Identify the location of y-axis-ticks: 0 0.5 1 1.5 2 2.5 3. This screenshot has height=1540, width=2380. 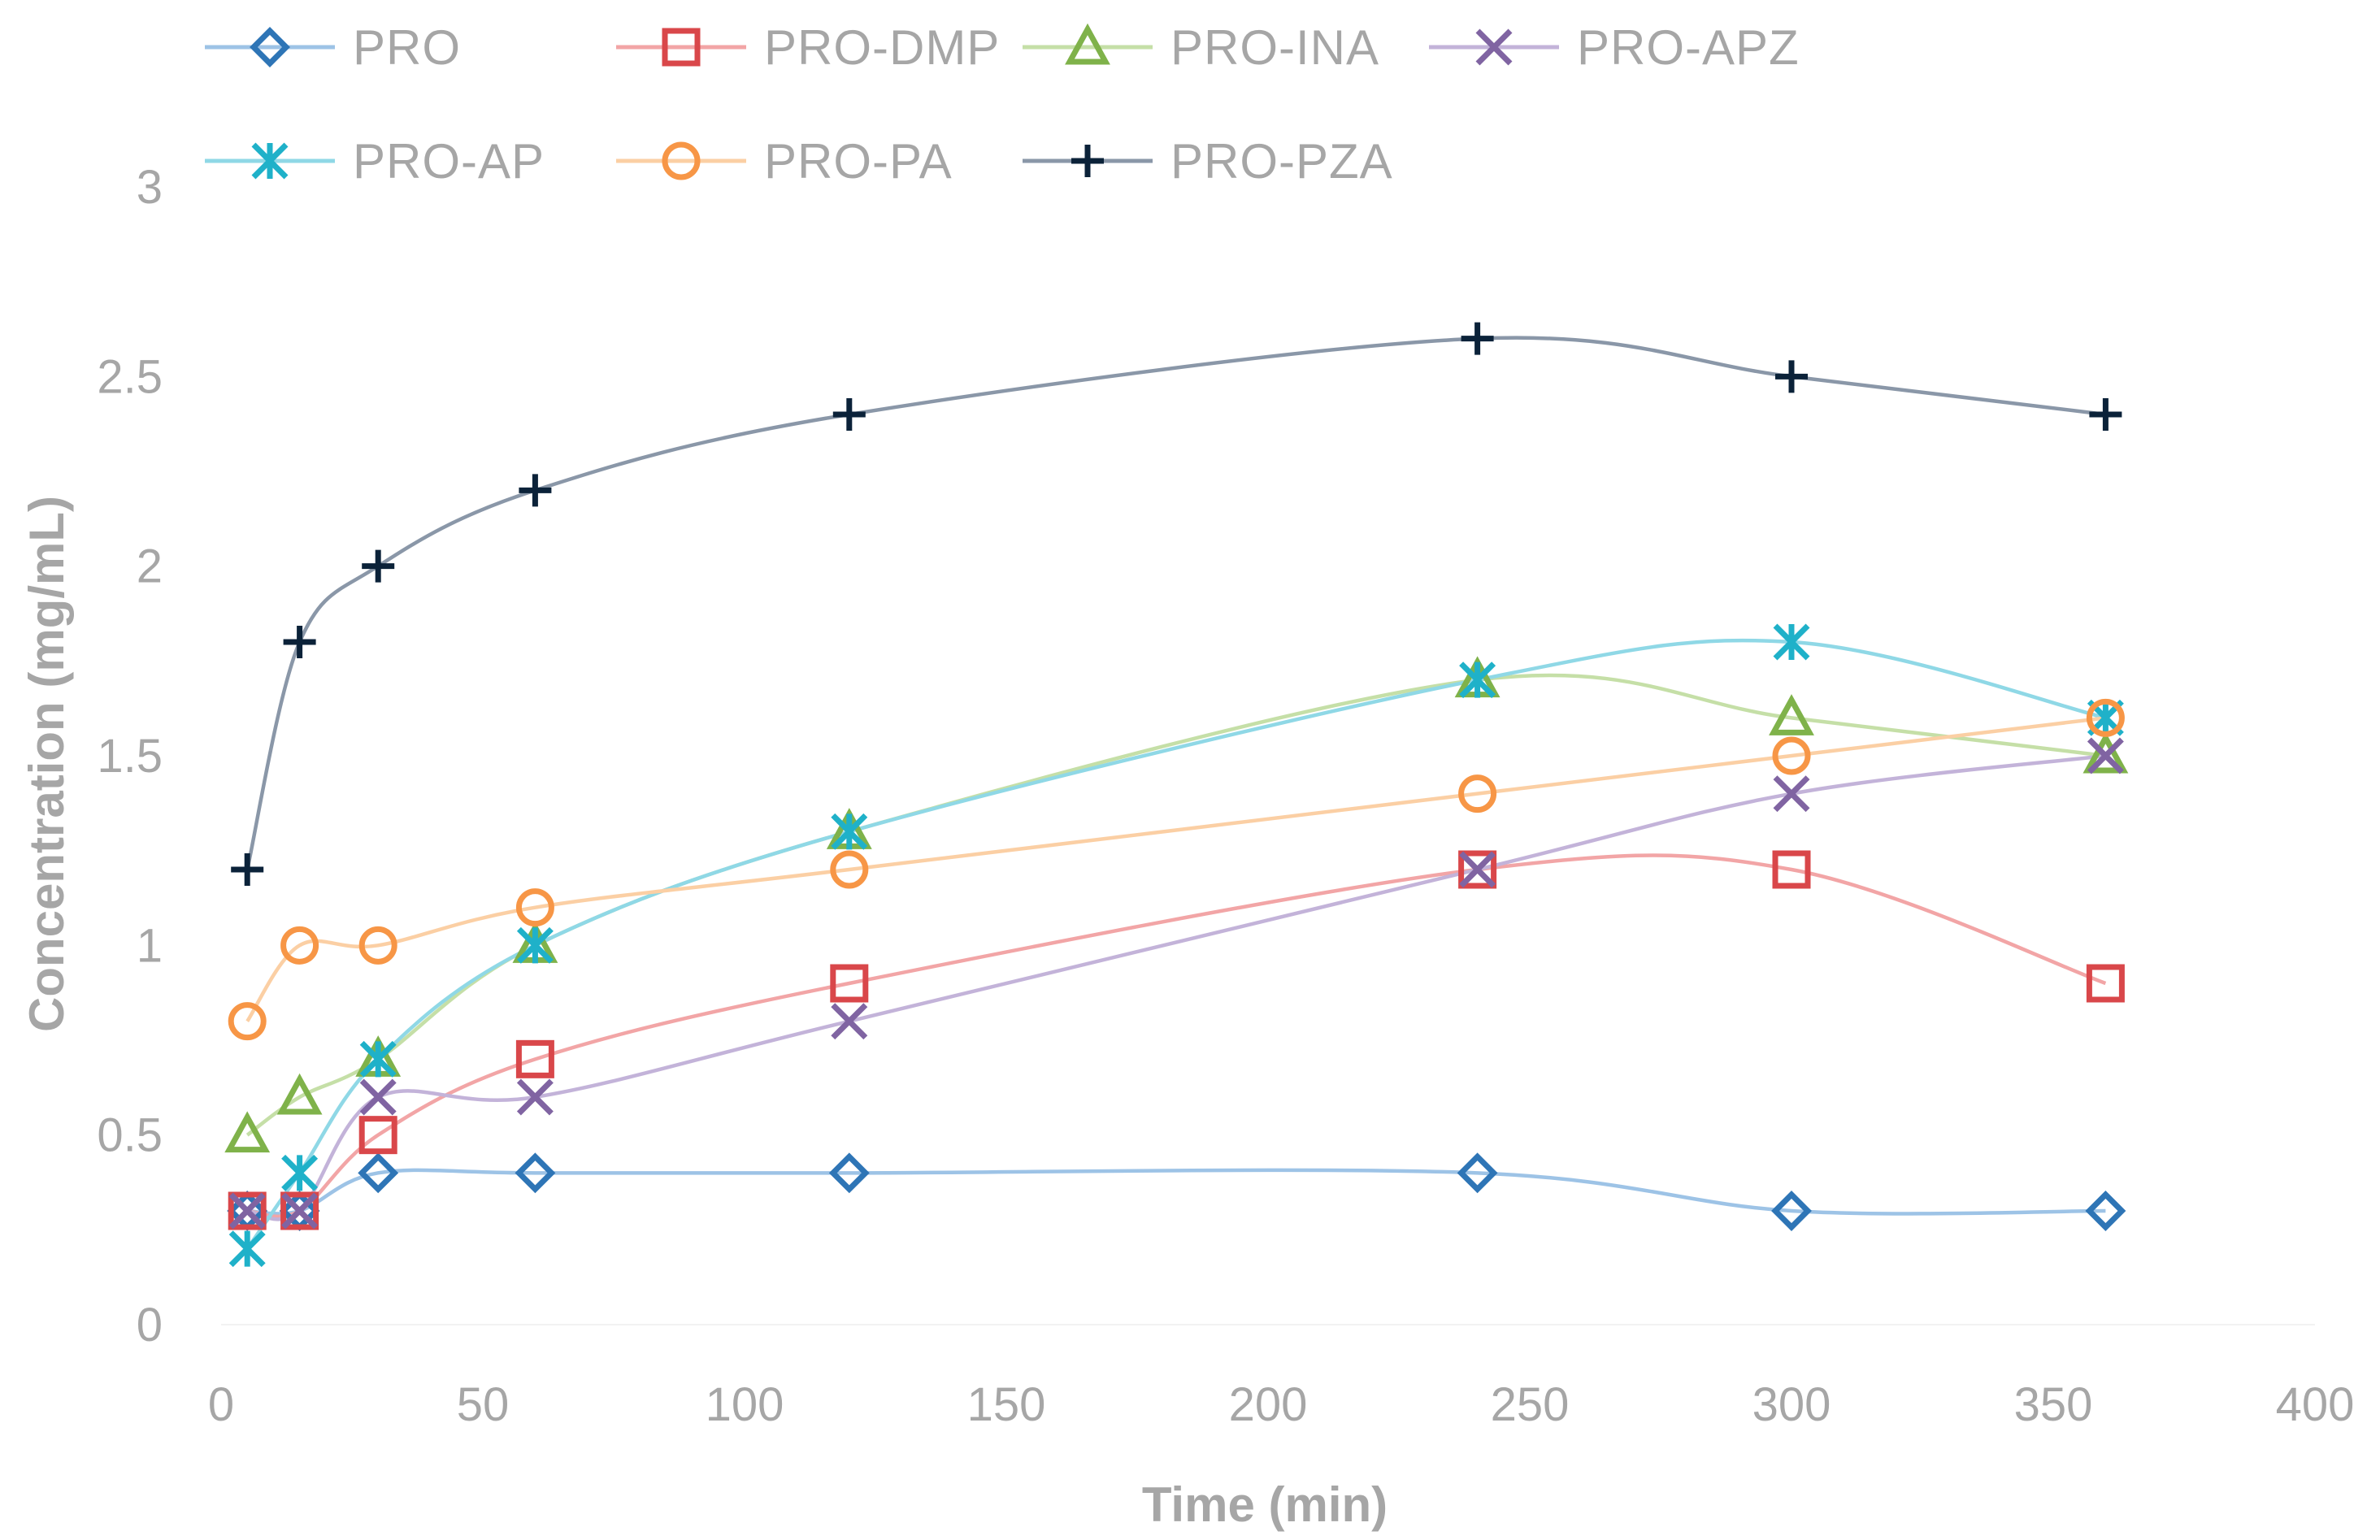
(130, 756).